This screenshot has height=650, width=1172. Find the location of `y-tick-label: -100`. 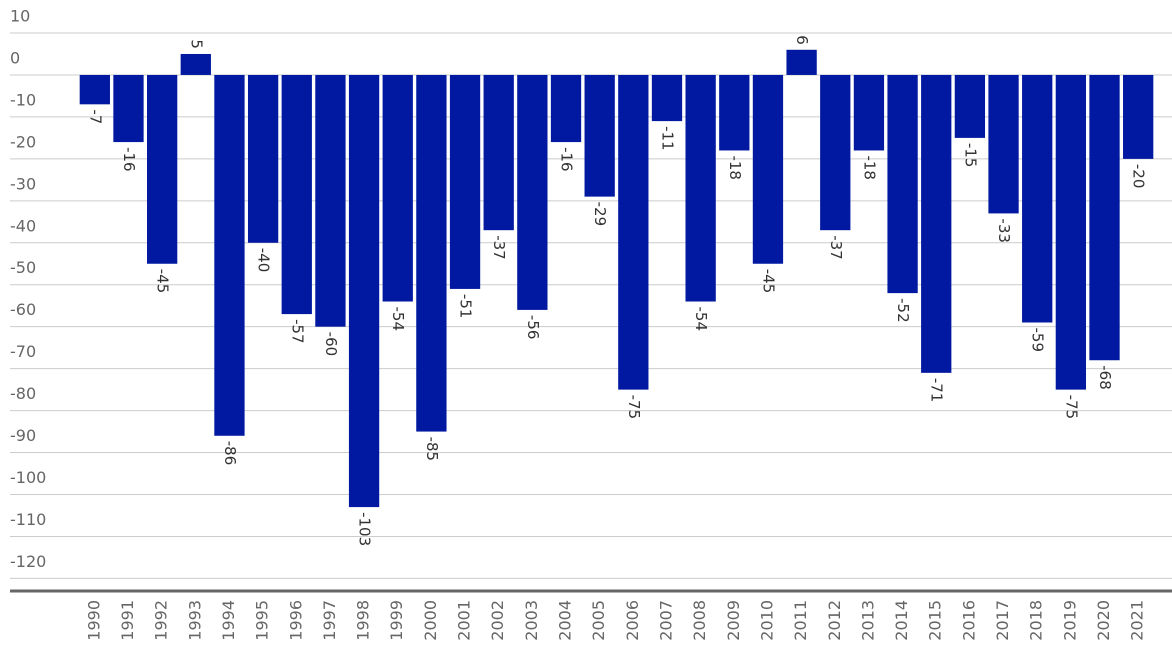

y-tick-label: -100 is located at coordinates (28, 477).